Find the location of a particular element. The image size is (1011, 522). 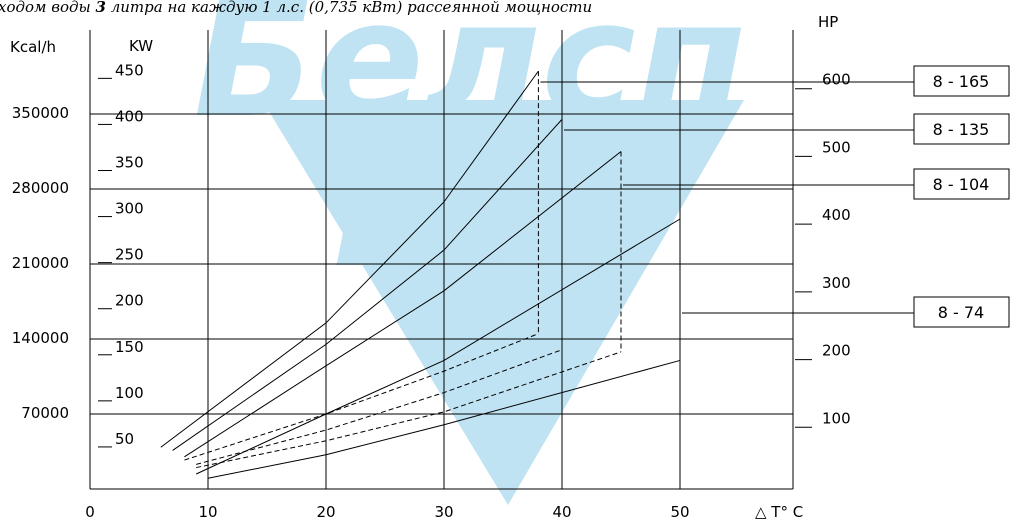

kcal-tick-label-280000: 280000 is located at coordinates (40, 188).